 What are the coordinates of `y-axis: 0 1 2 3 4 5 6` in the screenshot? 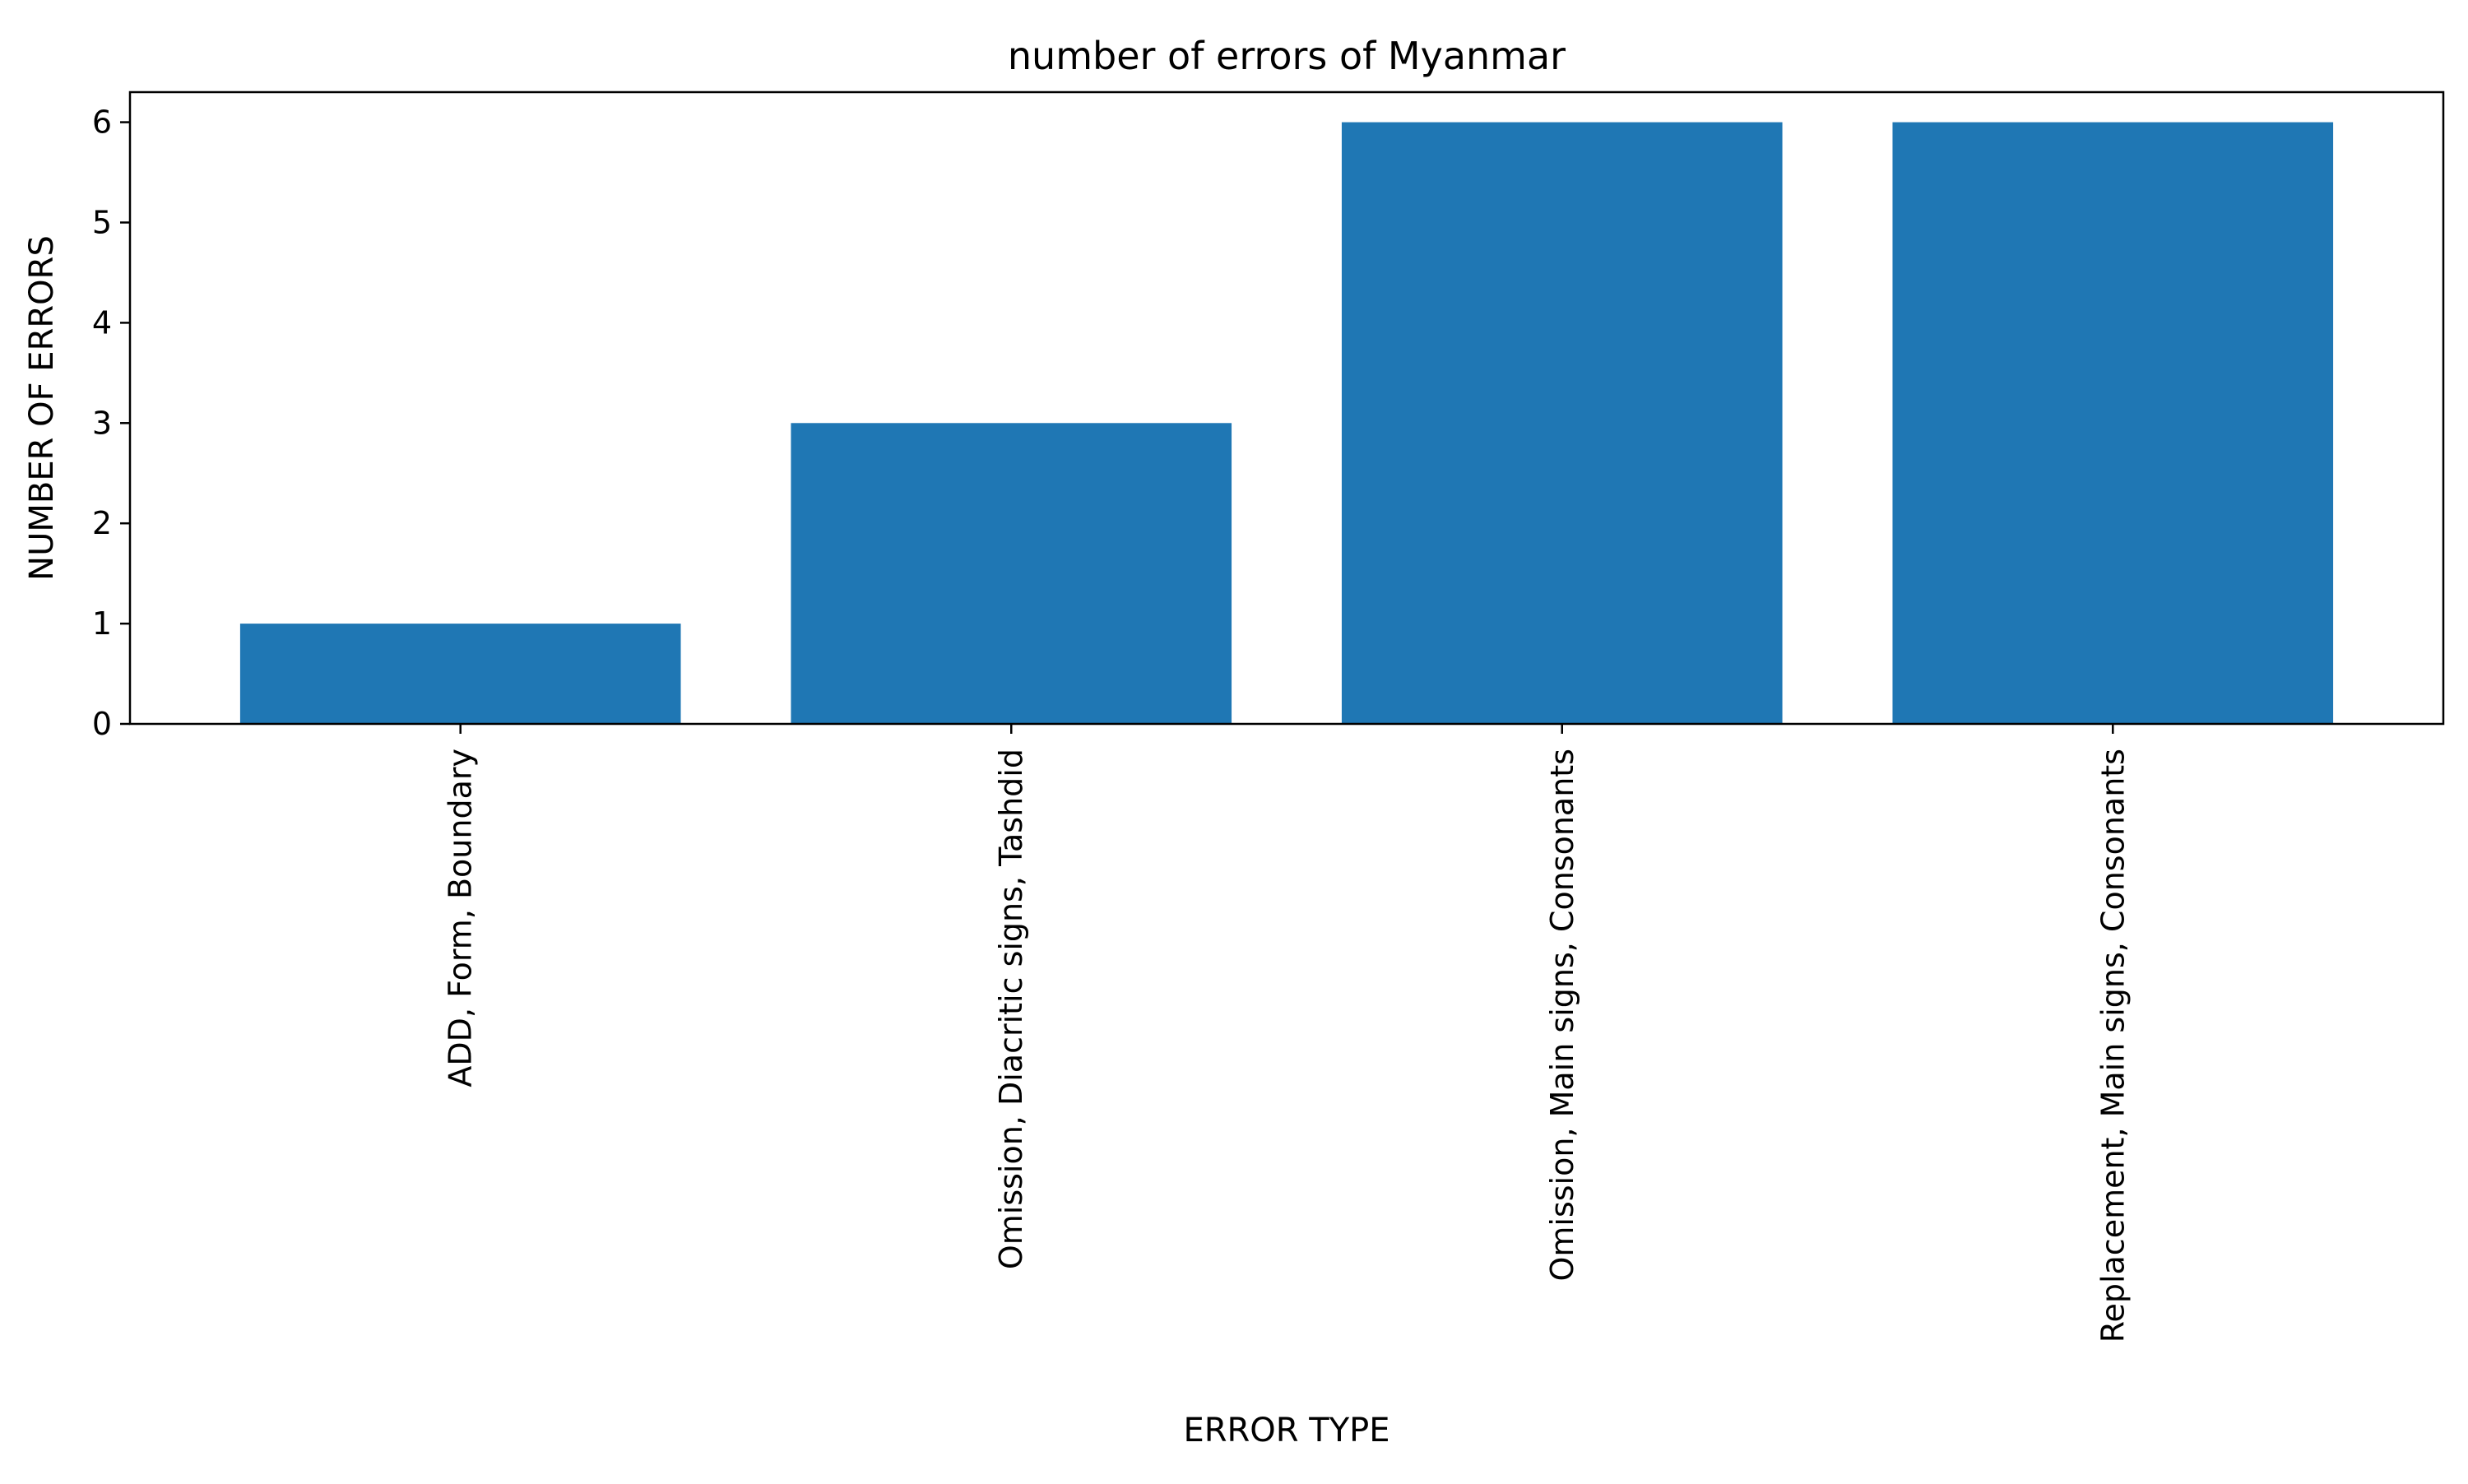 It's located at (111, 423).